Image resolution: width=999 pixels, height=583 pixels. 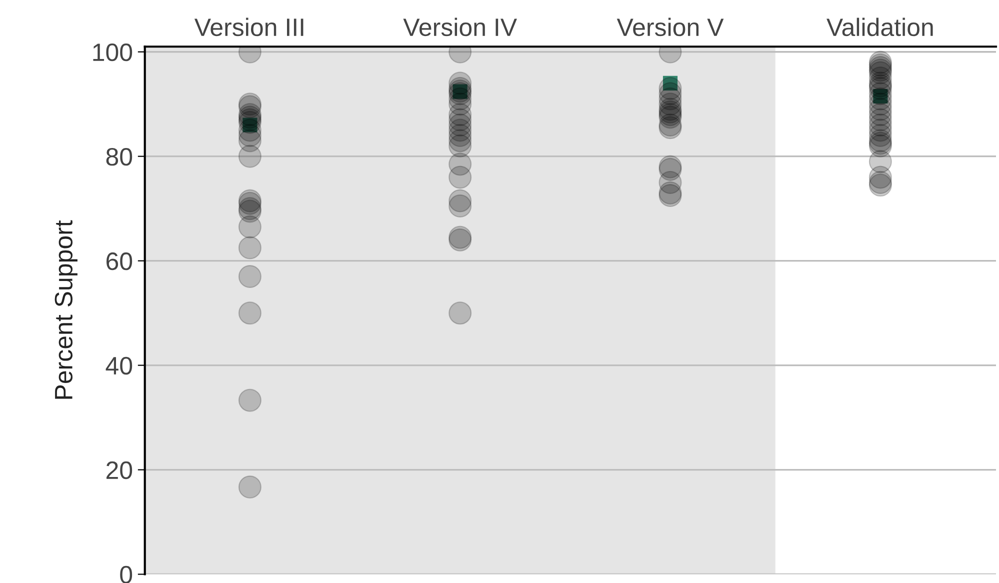 What do you see at coordinates (670, 27) in the screenshot?
I see `x-tick-label: Version V` at bounding box center [670, 27].